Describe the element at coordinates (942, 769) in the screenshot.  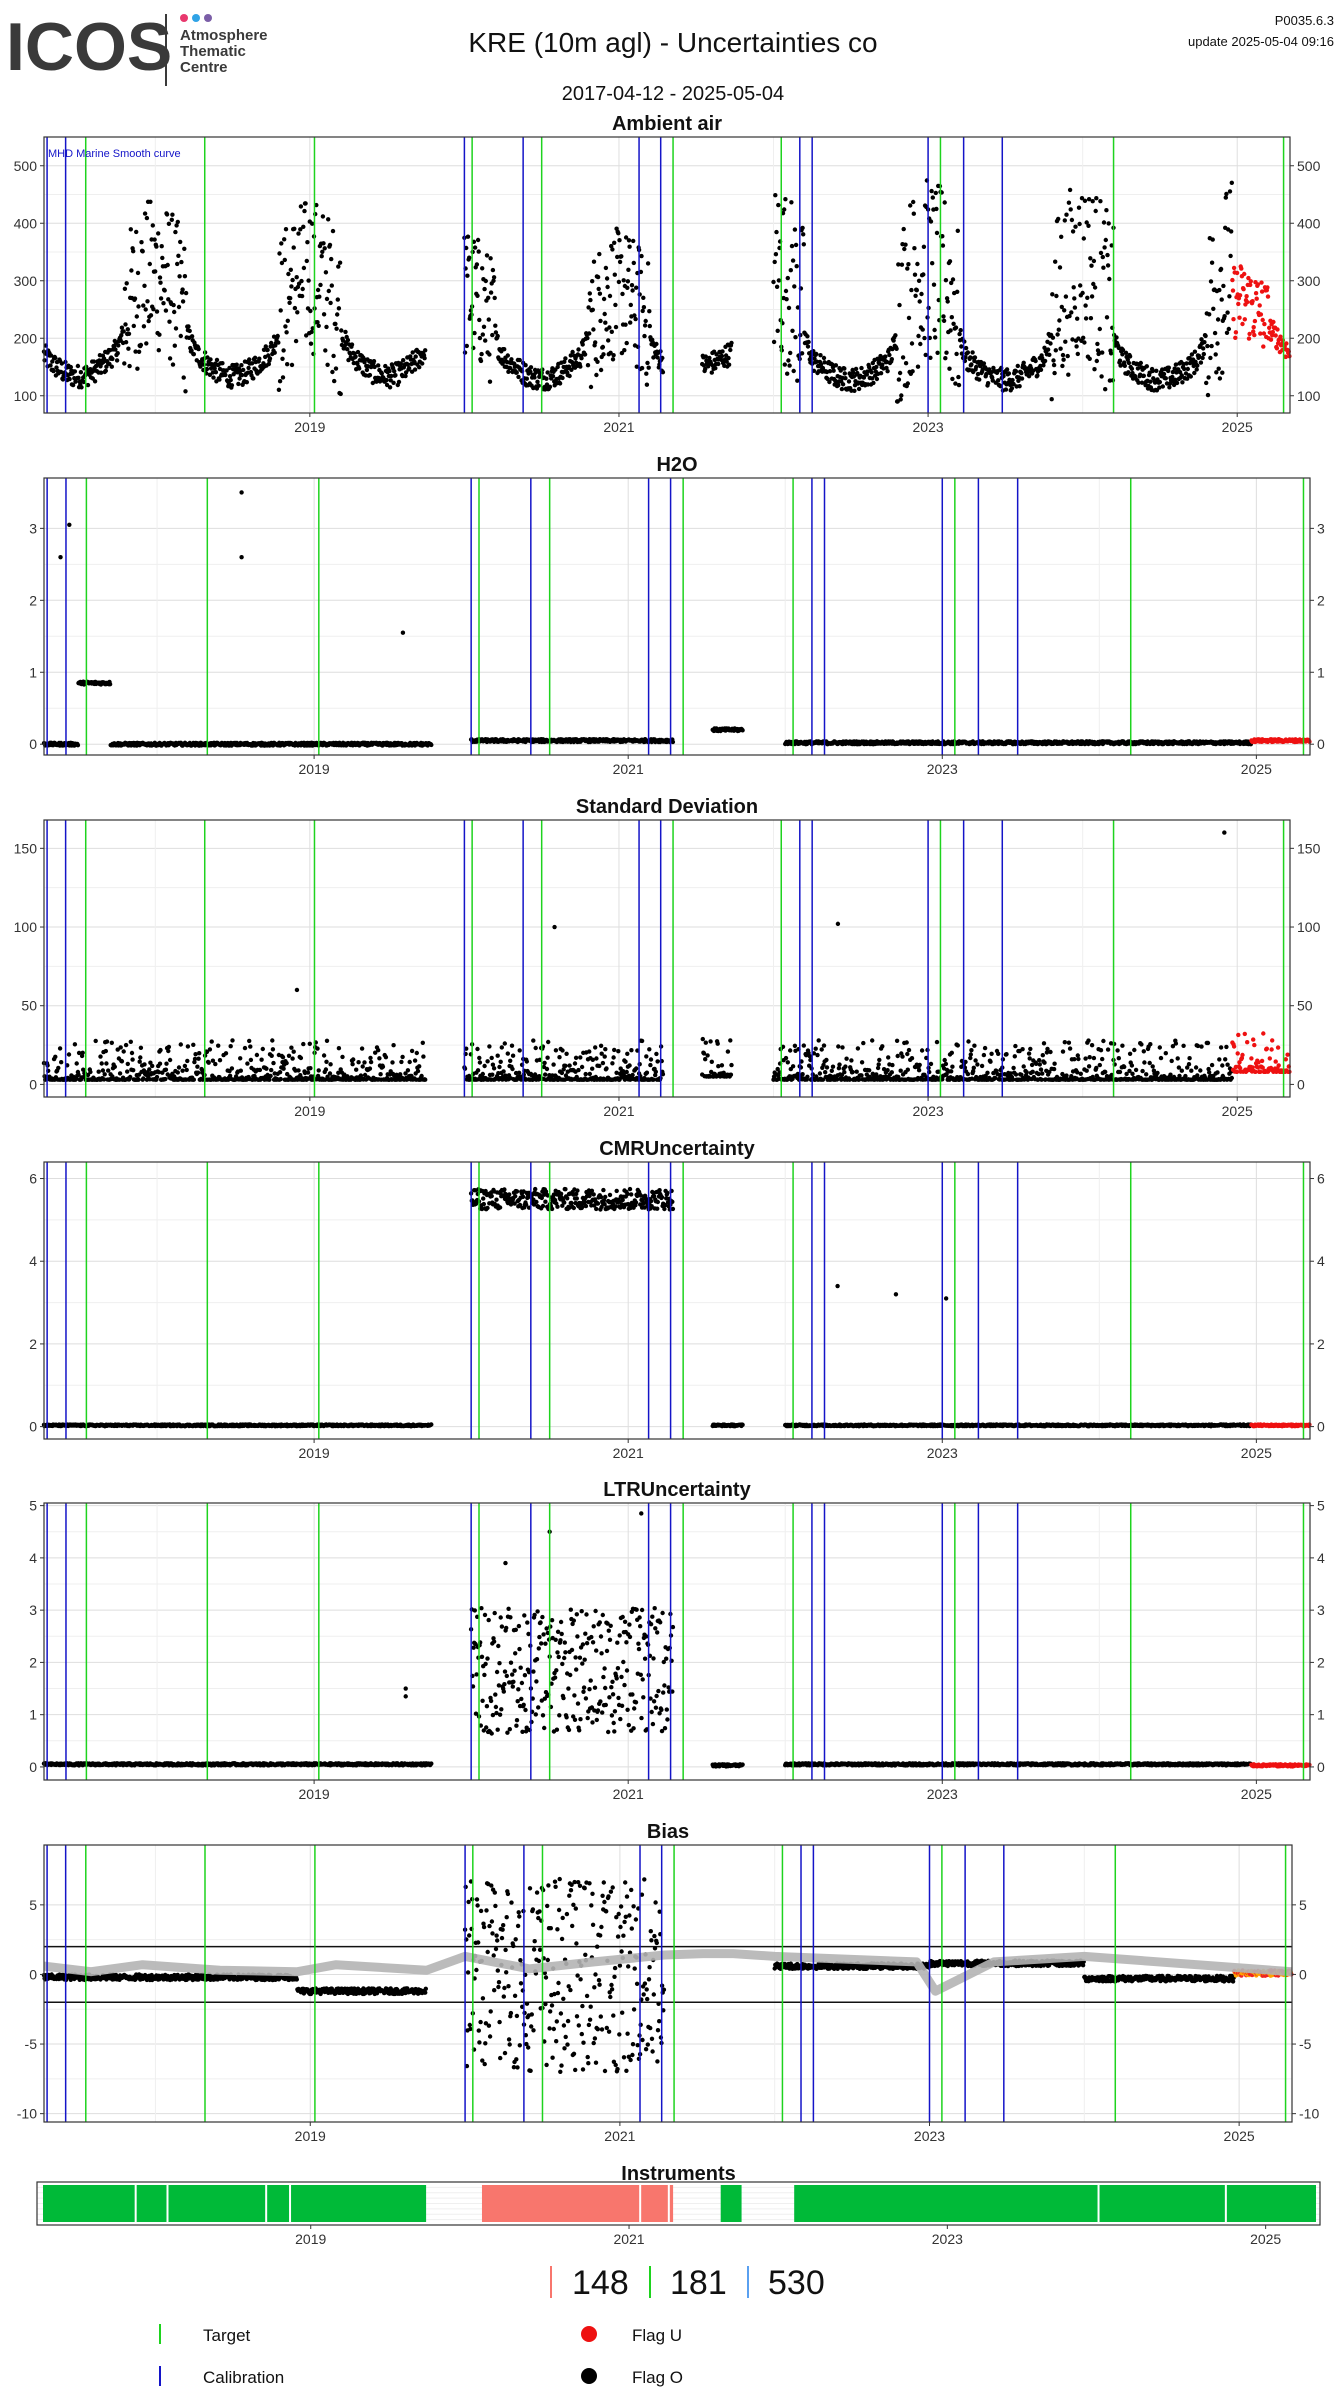
I see `x-tick-label: 2023` at that location.